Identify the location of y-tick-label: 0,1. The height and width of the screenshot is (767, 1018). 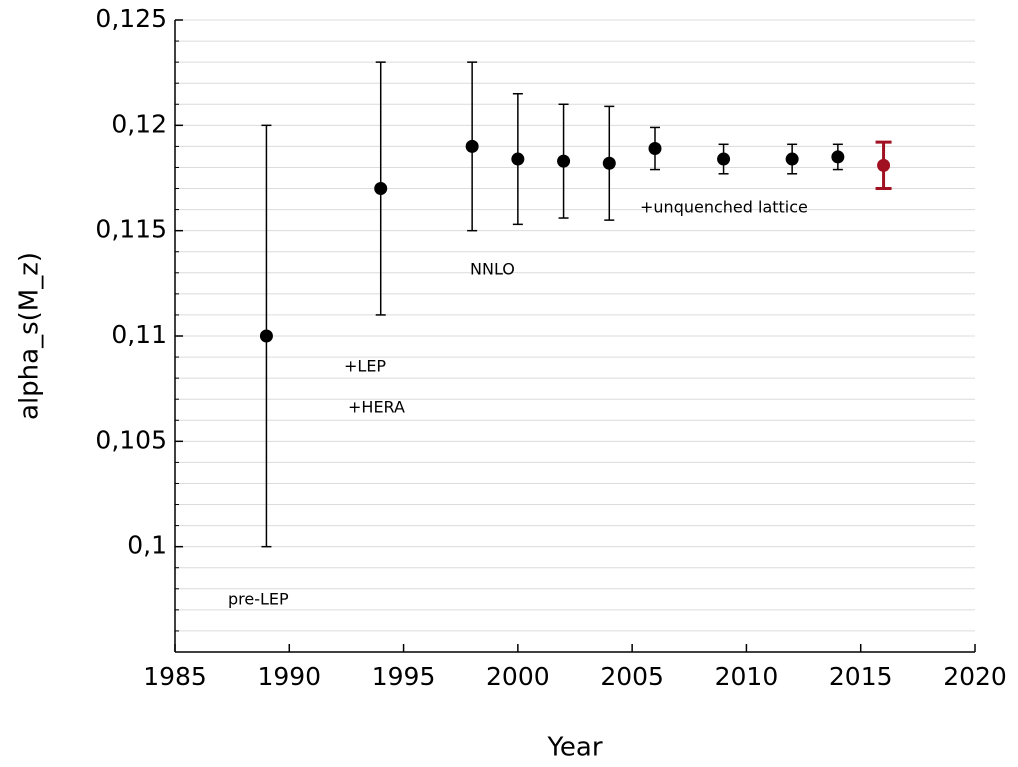
(147, 545).